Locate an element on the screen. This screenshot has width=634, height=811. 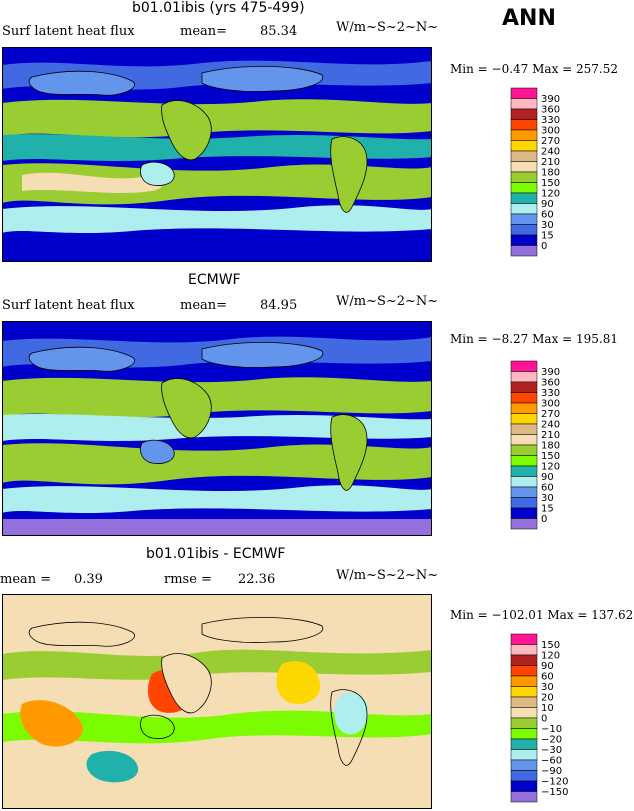
map3-eurasia is located at coordinates (262, 630).